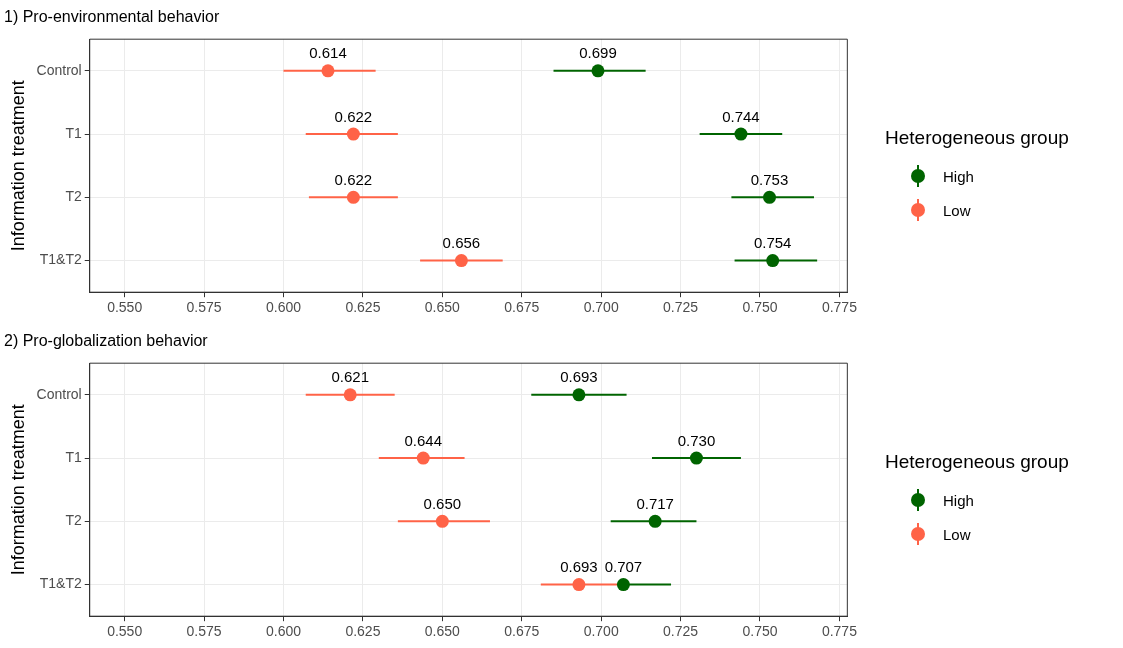  Describe the element at coordinates (598, 53) in the screenshot. I see `data-label: 0.699` at that location.